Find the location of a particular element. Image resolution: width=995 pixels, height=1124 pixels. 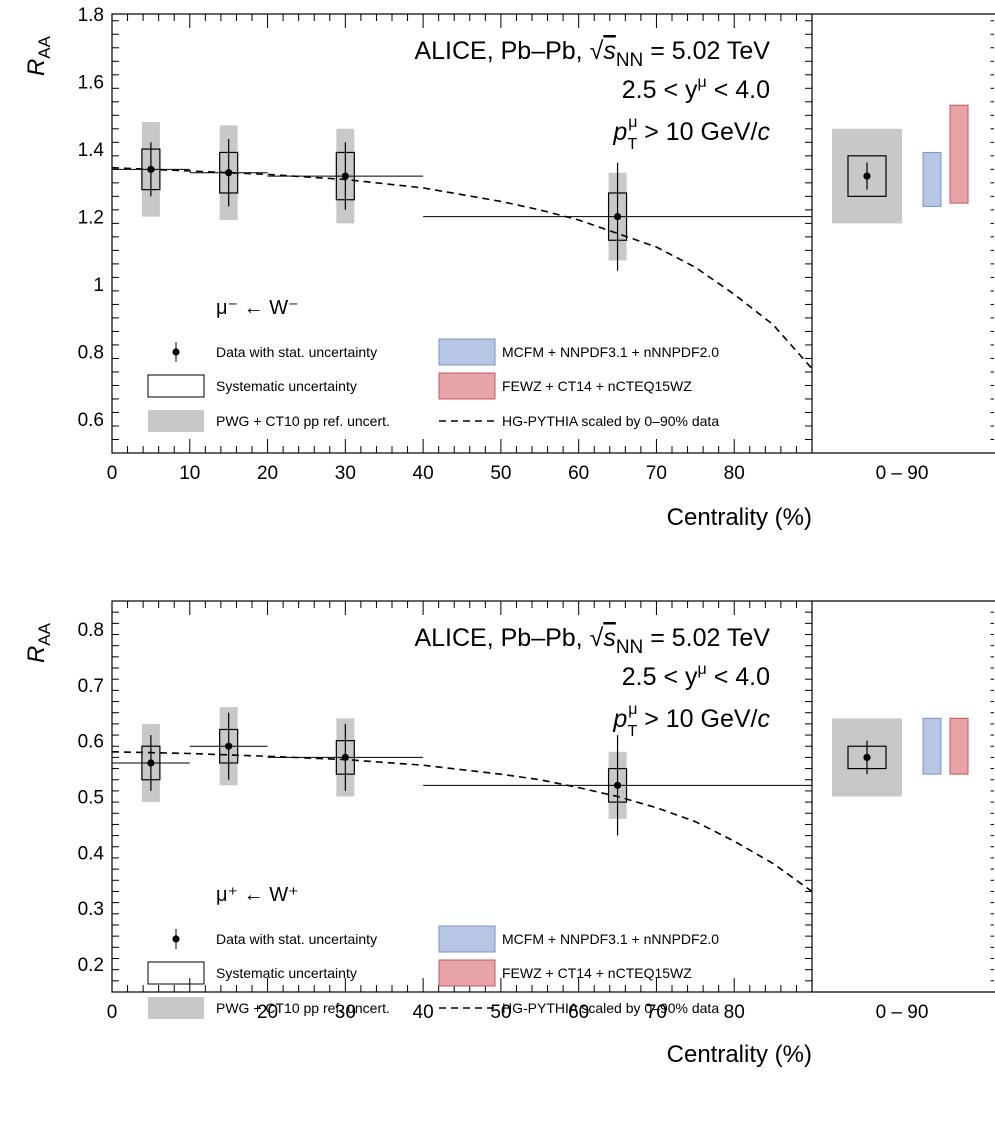

y-tick-label: 0.2 is located at coordinates (91, 965).